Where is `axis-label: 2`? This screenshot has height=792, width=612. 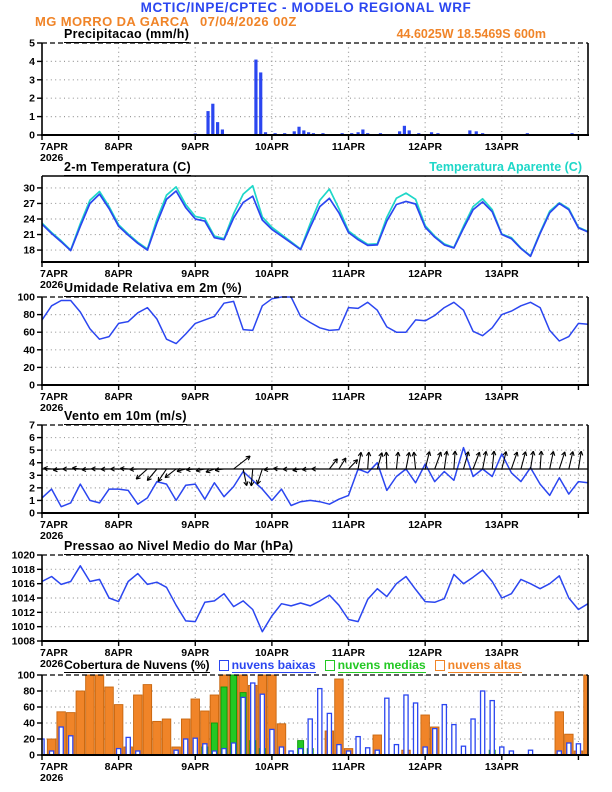 axis-label: 2 is located at coordinates (32, 488).